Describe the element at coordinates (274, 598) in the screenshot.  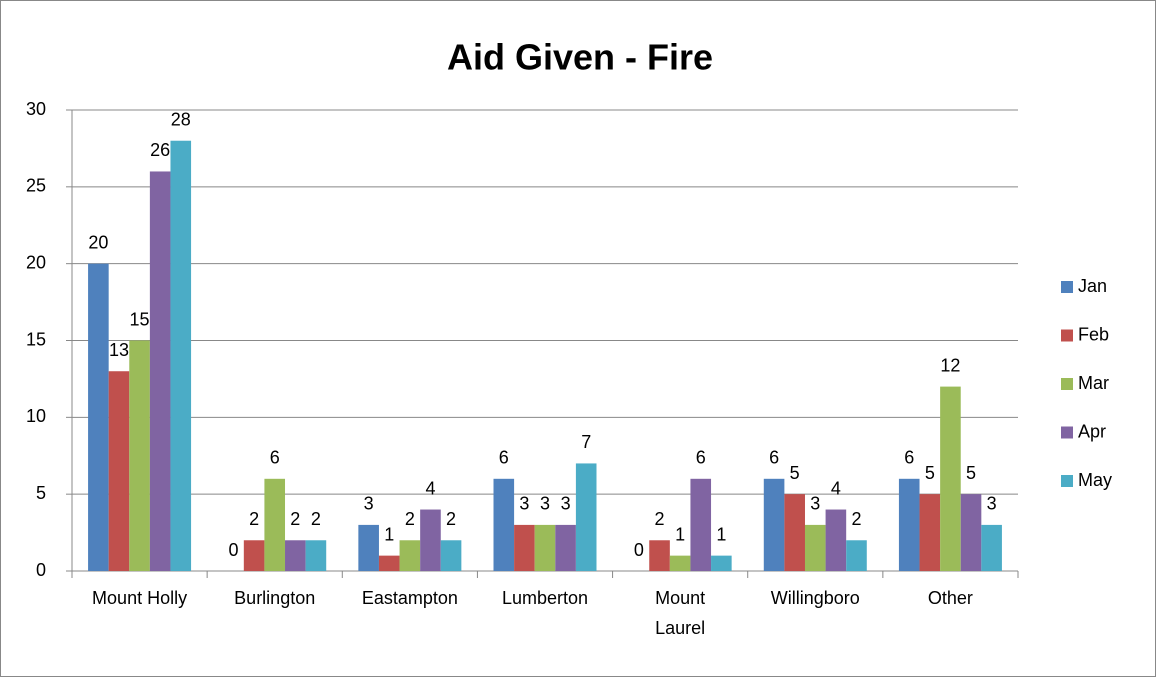
I see `x-tick-label: Burlington` at that location.